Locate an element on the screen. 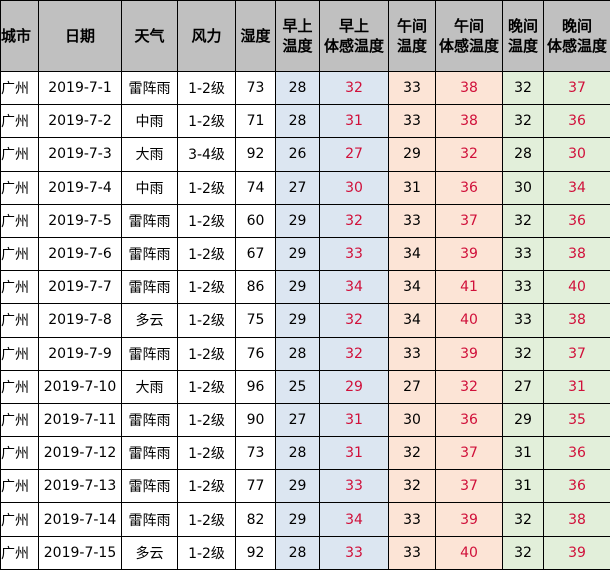  cell-date: 2019-7-13 is located at coordinates (80, 486).